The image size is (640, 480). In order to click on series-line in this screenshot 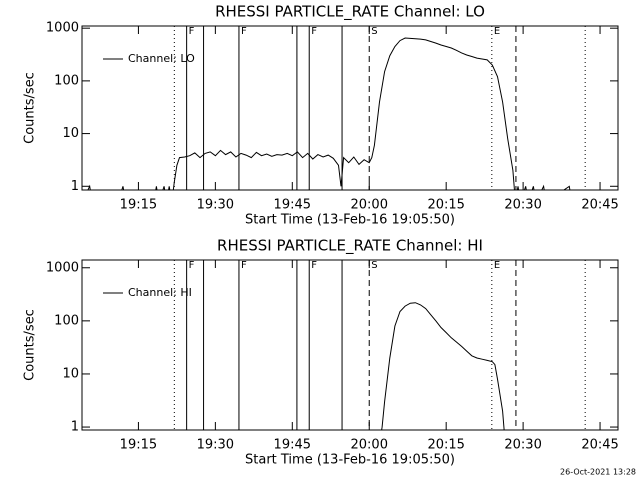, I will do `click(443, 366)`.